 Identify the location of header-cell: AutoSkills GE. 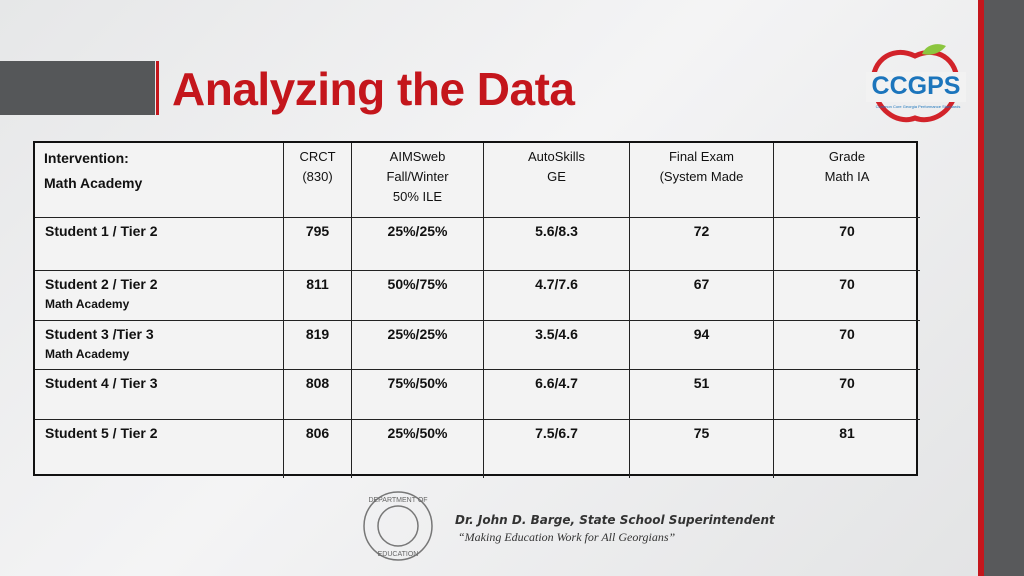
(557, 180).